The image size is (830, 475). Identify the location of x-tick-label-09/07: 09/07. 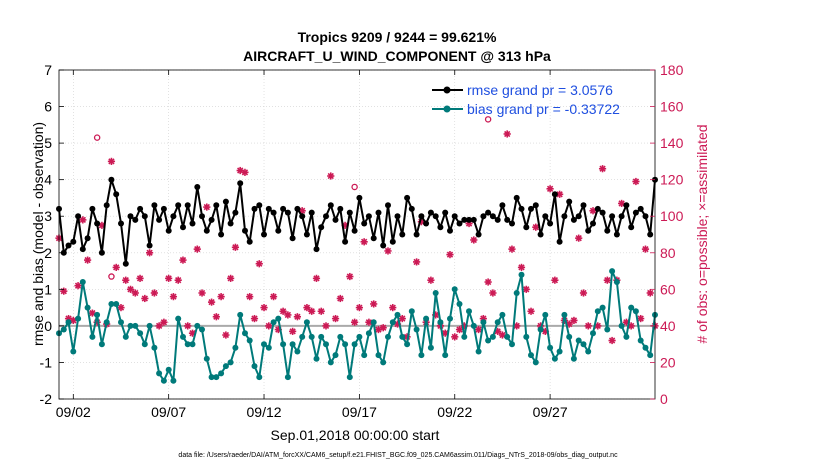
(168, 412).